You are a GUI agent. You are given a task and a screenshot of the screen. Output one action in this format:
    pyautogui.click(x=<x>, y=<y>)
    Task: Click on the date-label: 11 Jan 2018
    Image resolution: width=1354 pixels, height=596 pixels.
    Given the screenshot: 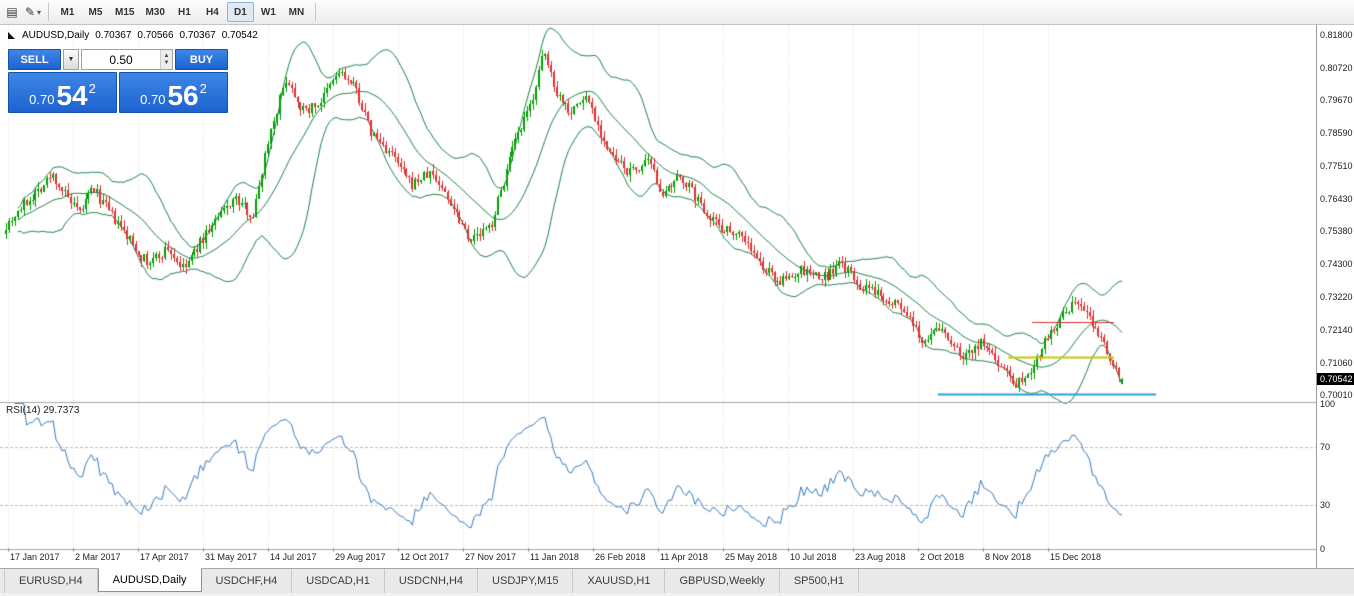 What is the action you would take?
    pyautogui.click(x=554, y=557)
    